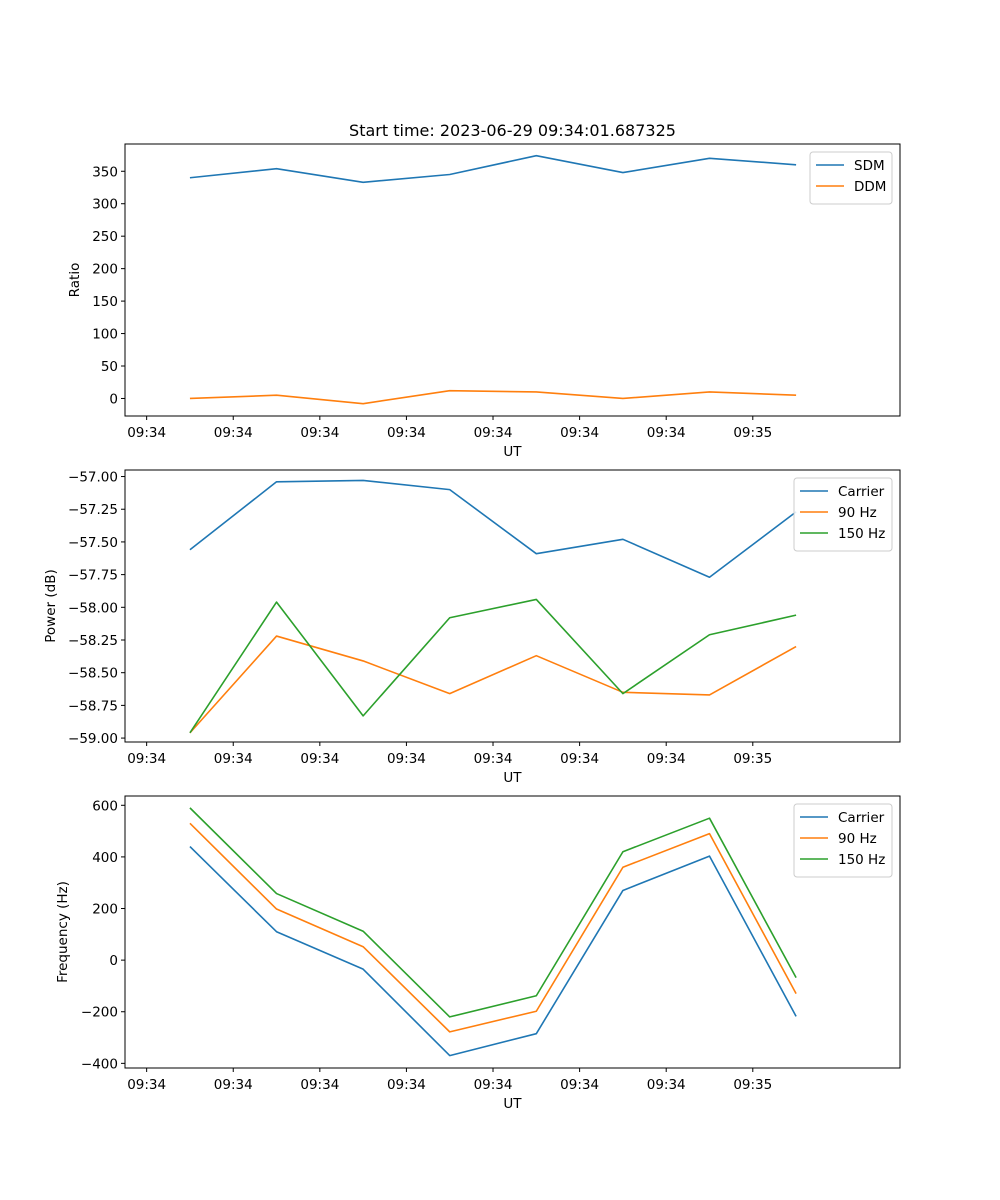 This screenshot has width=1000, height=1200. Describe the element at coordinates (93, 674) in the screenshot. I see `y-tick-label: −58.50` at that location.